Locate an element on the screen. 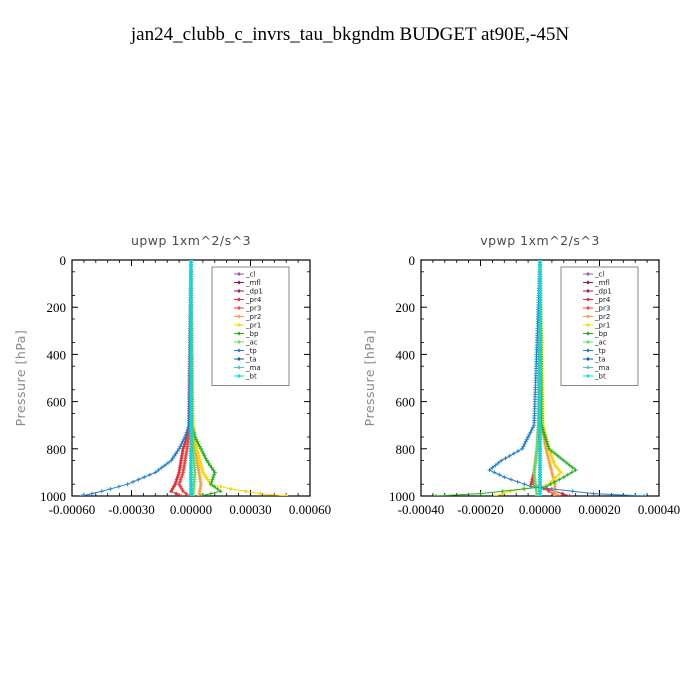  legend-label: _pr2 is located at coordinates (253, 317).